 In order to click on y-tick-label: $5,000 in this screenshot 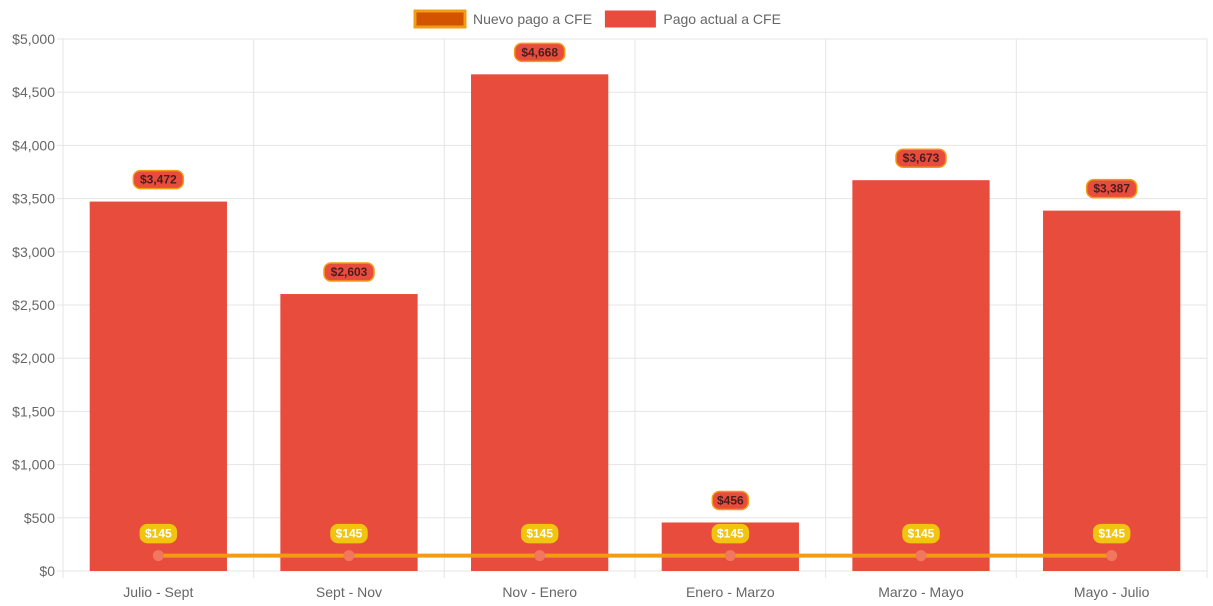, I will do `click(33, 39)`.